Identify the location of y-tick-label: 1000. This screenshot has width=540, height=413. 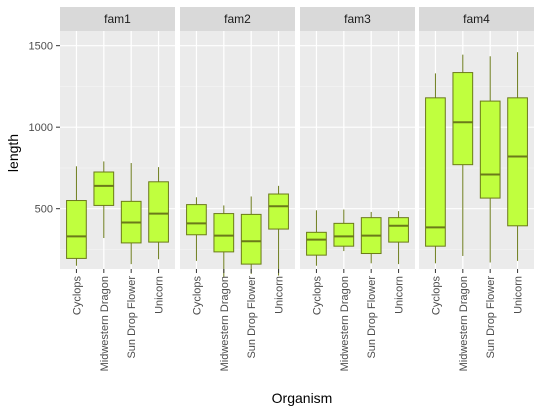
(41, 128).